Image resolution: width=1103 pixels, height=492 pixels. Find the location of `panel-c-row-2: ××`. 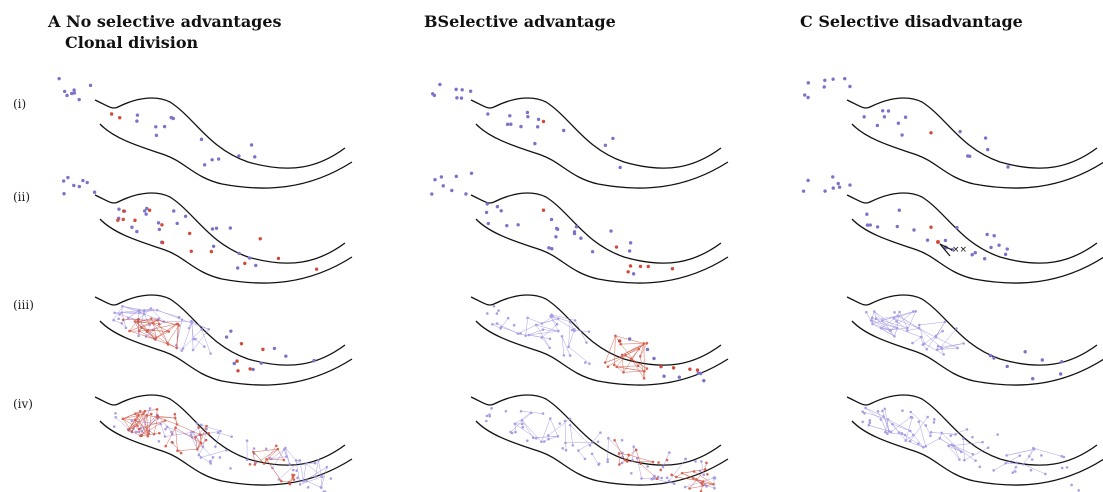

panel-c-row-2: ×× is located at coordinates (952, 229).